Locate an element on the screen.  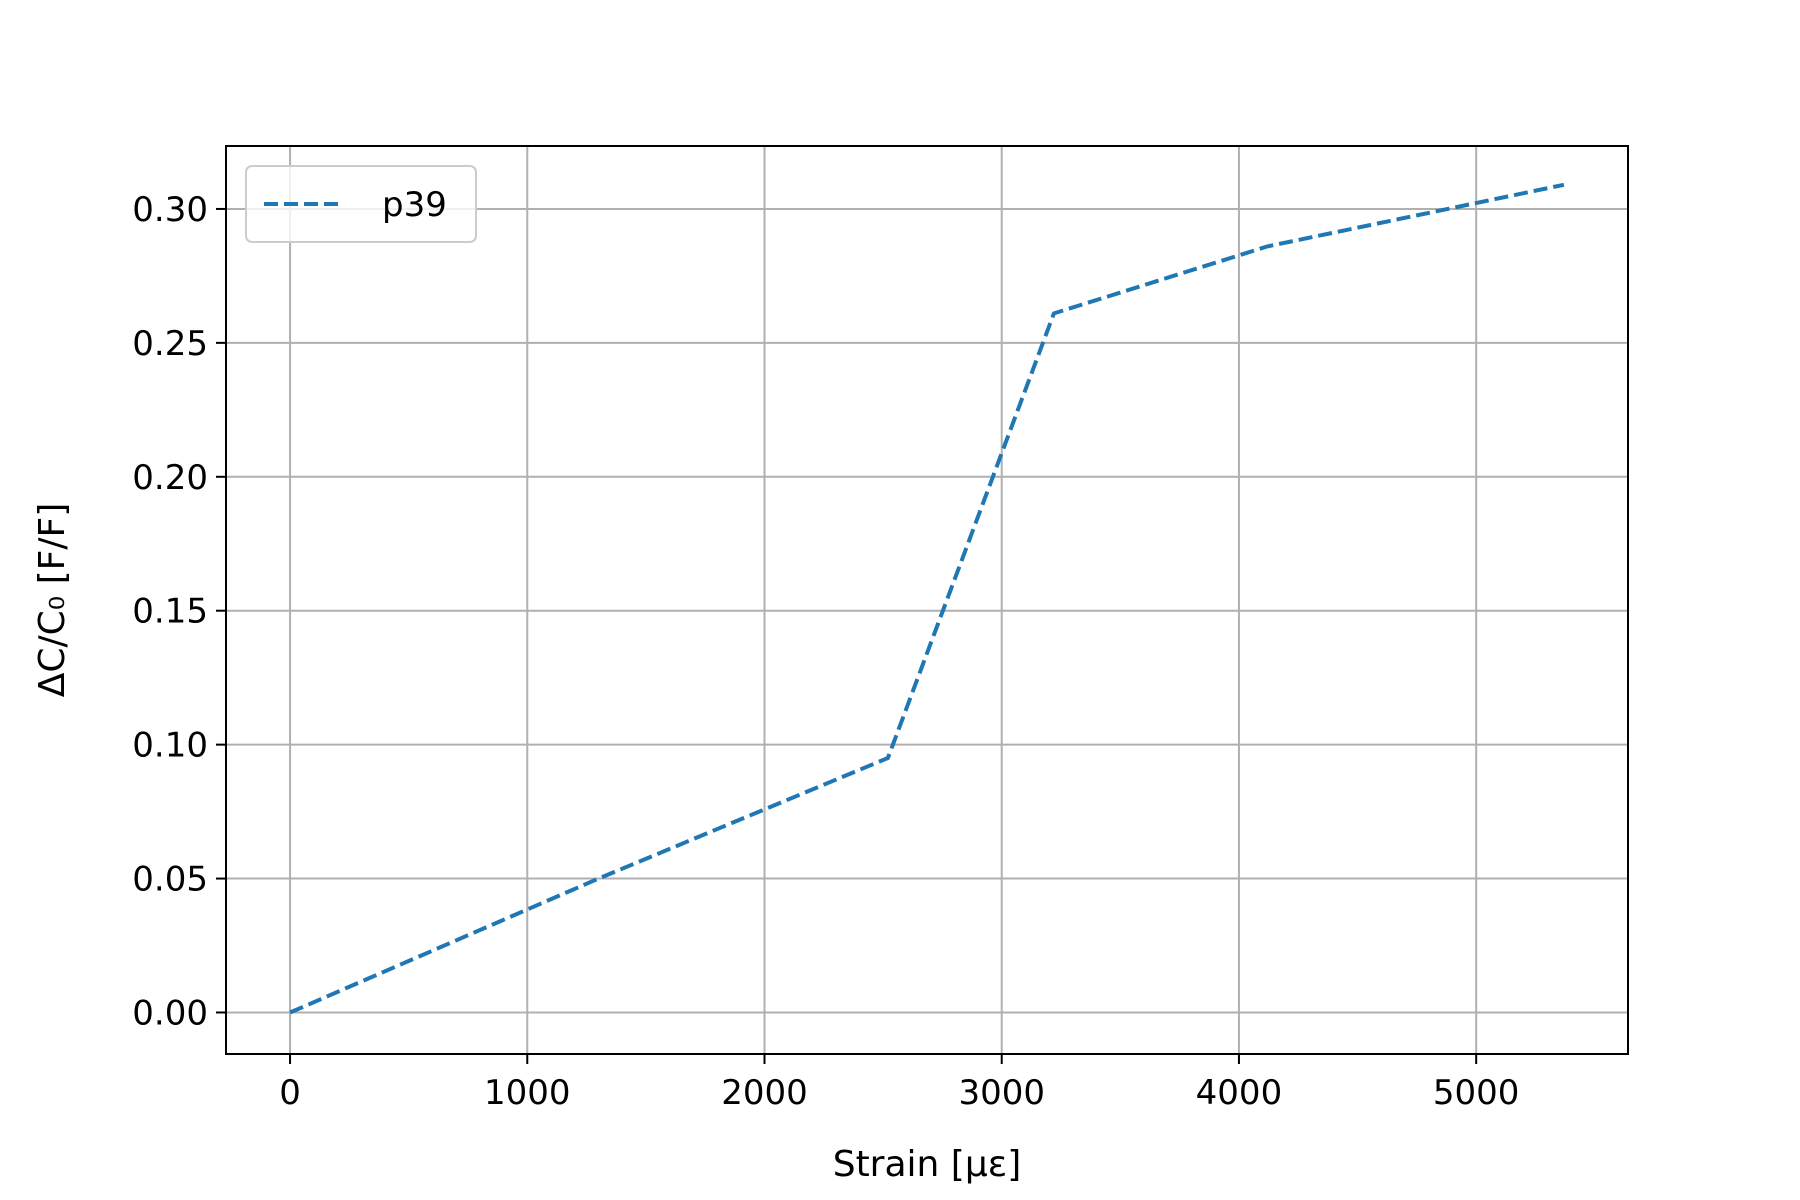
y-tick-label-5: 0.25 is located at coordinates (170, 344).